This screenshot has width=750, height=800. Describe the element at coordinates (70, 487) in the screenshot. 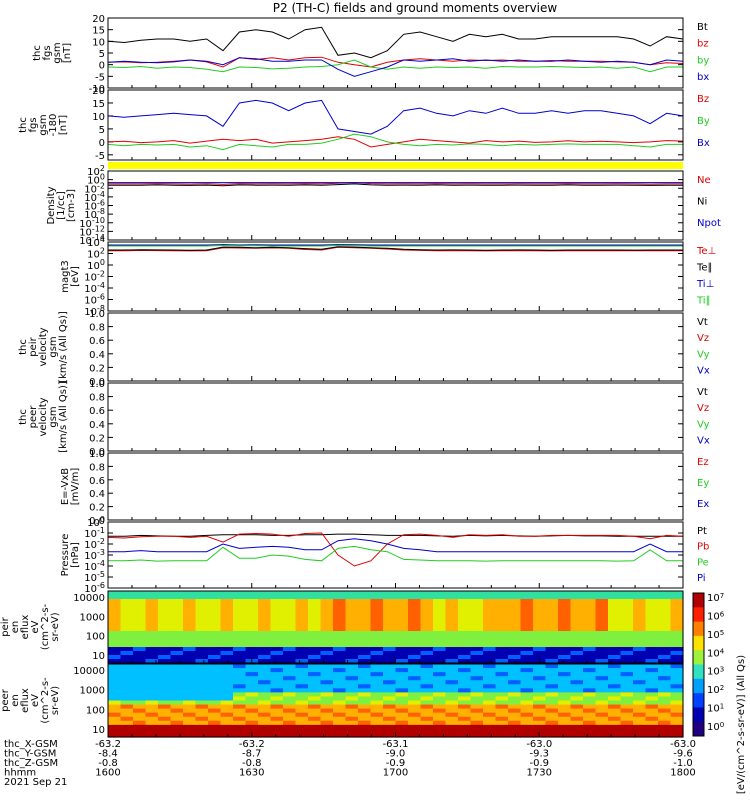

I see `y-axis-label: E=-VxB[mV/m]` at that location.